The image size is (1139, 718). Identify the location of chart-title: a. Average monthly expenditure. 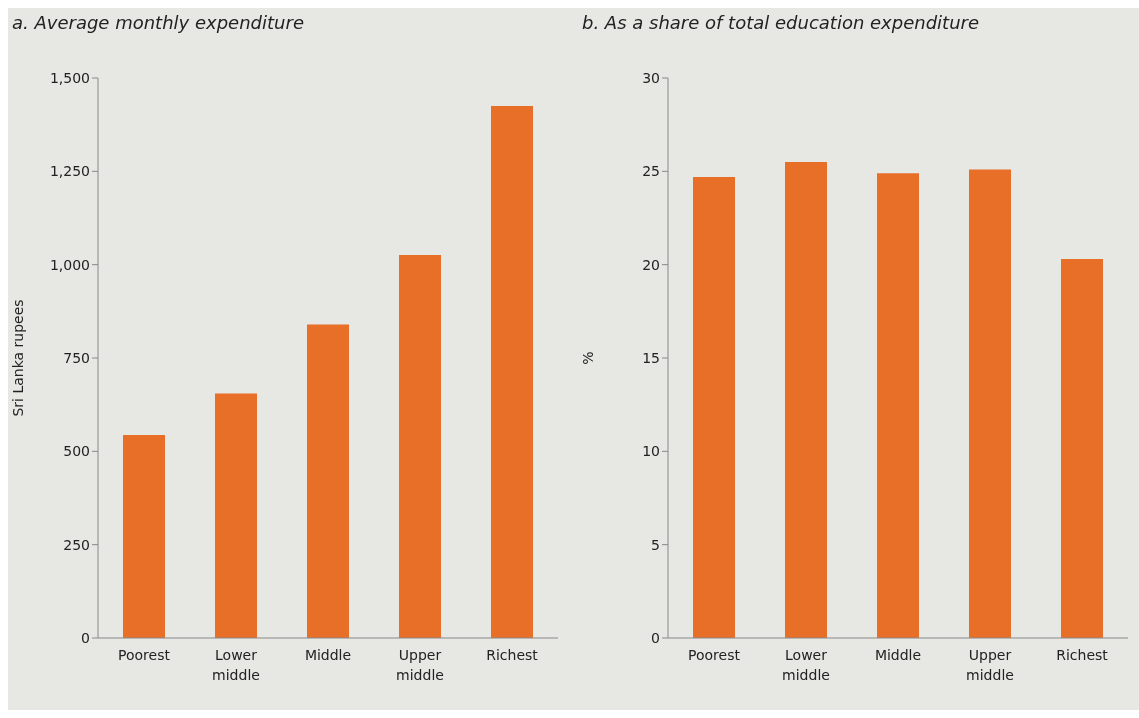
(158, 22).